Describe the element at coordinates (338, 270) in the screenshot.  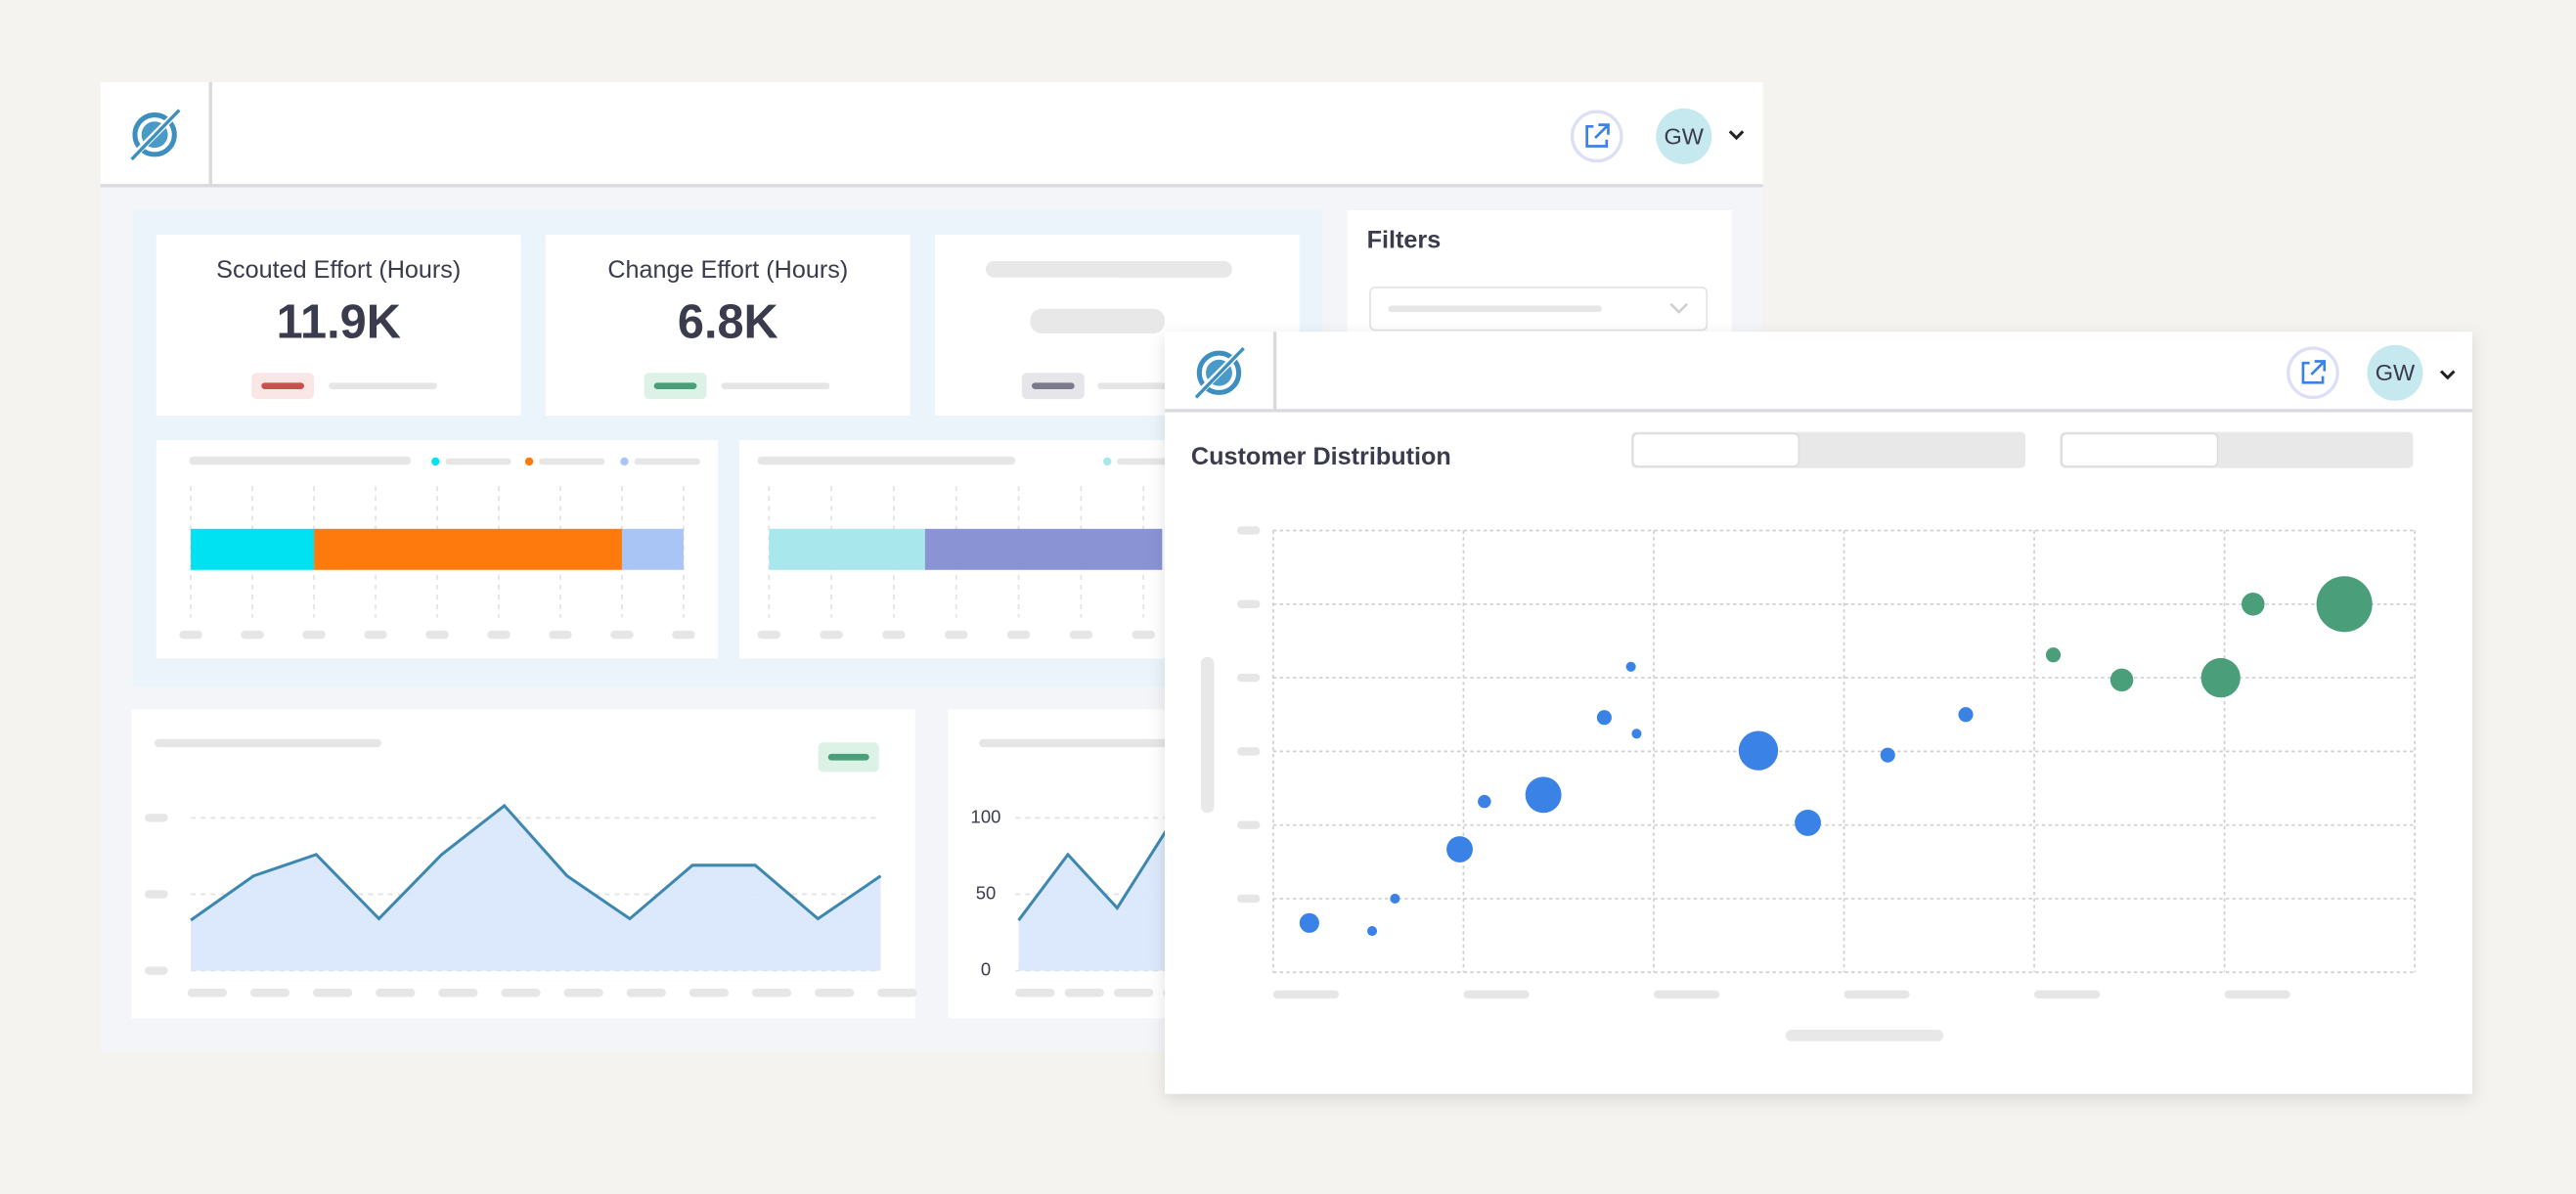
I see `kpi-label: Scouted Effort (Hours)` at that location.